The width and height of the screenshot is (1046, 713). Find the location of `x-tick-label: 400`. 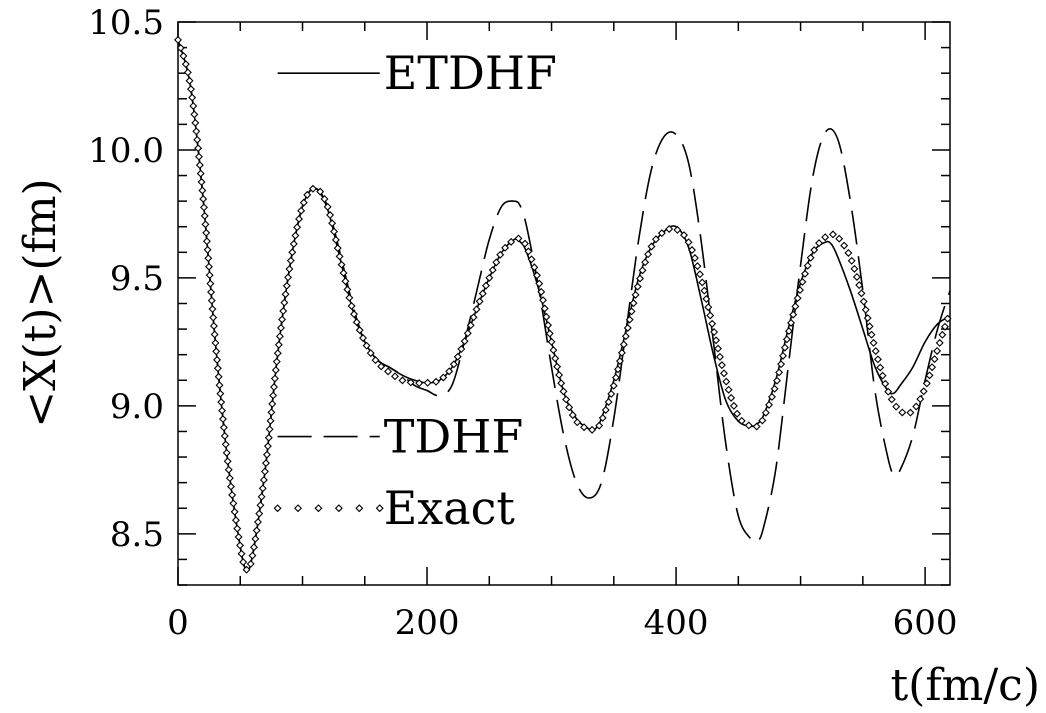

x-tick-label: 400 is located at coordinates (676, 623).